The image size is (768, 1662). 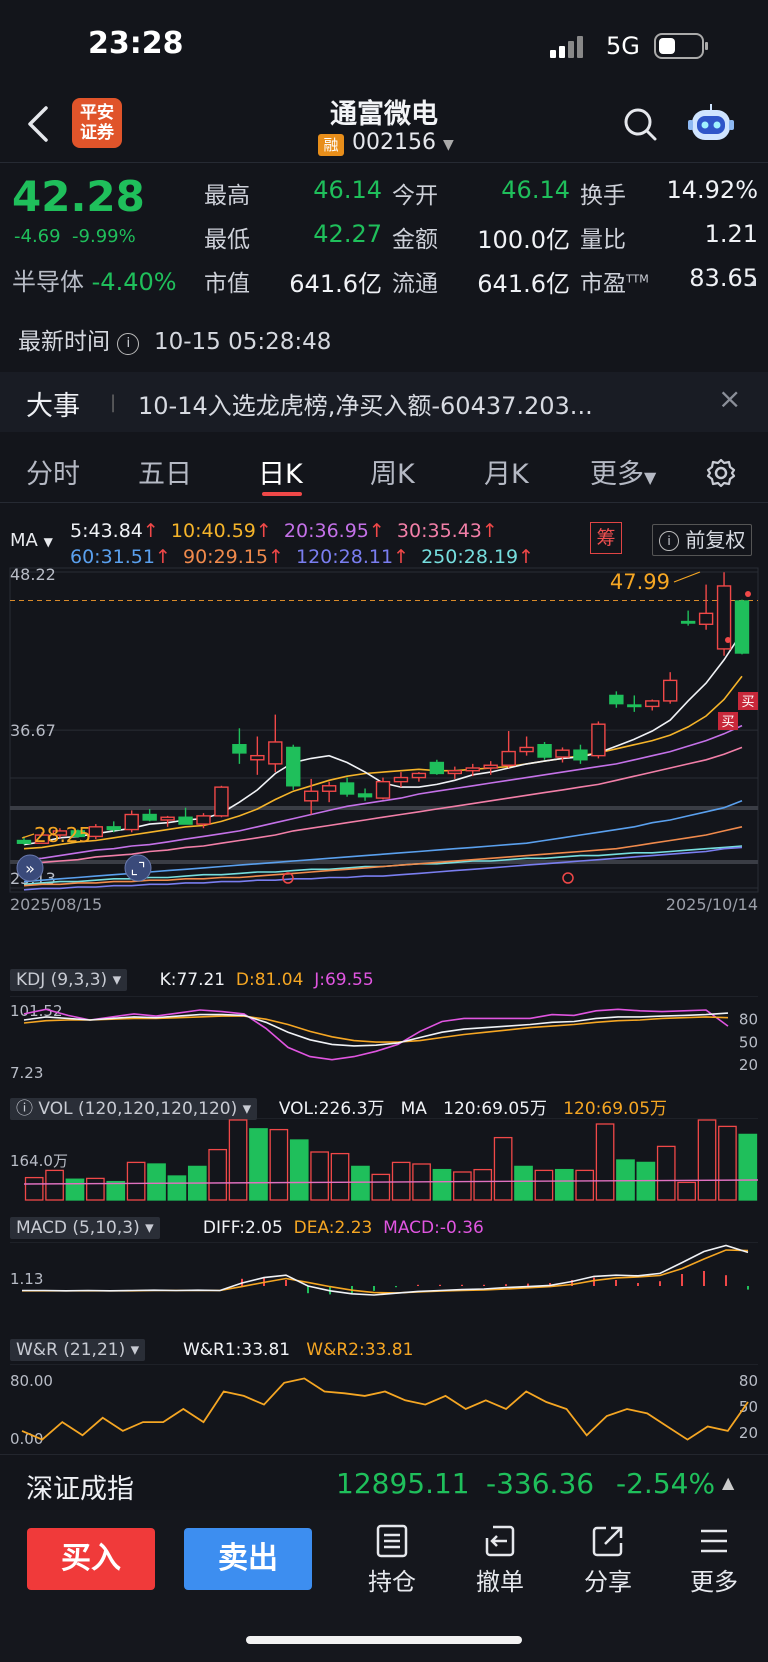 I want to click on home-indicator, so click(x=384, y=1640).